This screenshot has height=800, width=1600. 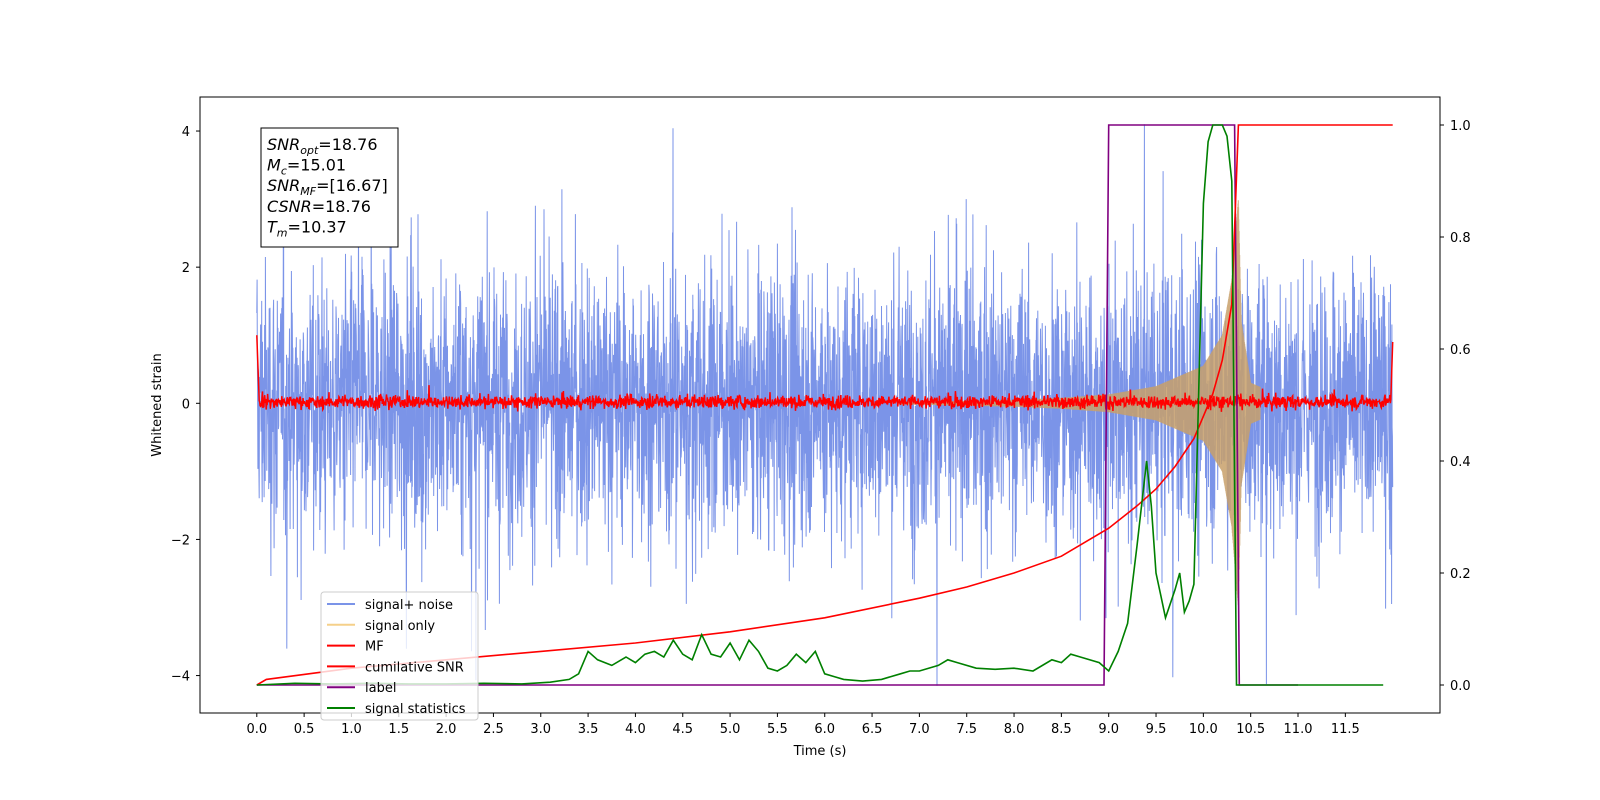 I want to click on x-tick-label: 4.0, so click(x=635, y=729).